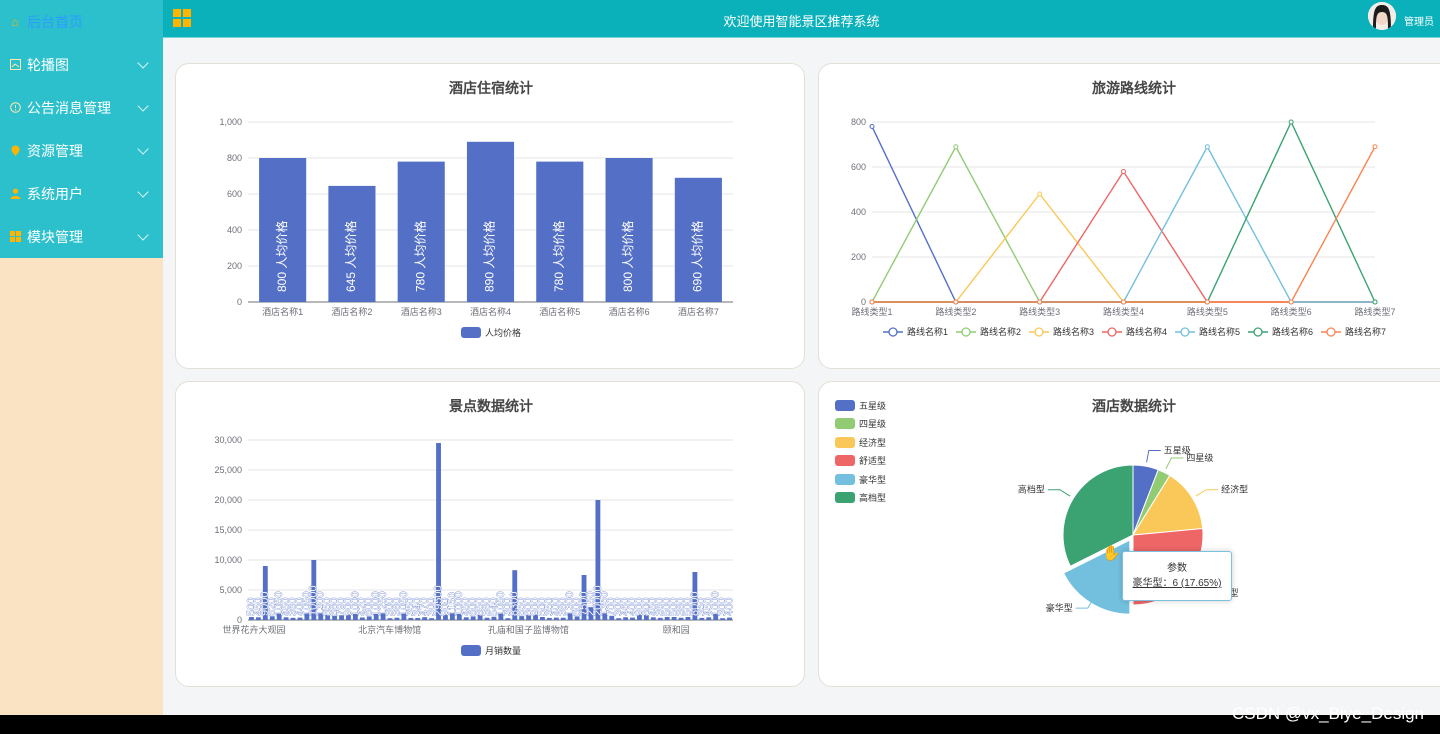  I want to click on sidebar-item-home: ⌂ 后台首页, so click(81, 21).